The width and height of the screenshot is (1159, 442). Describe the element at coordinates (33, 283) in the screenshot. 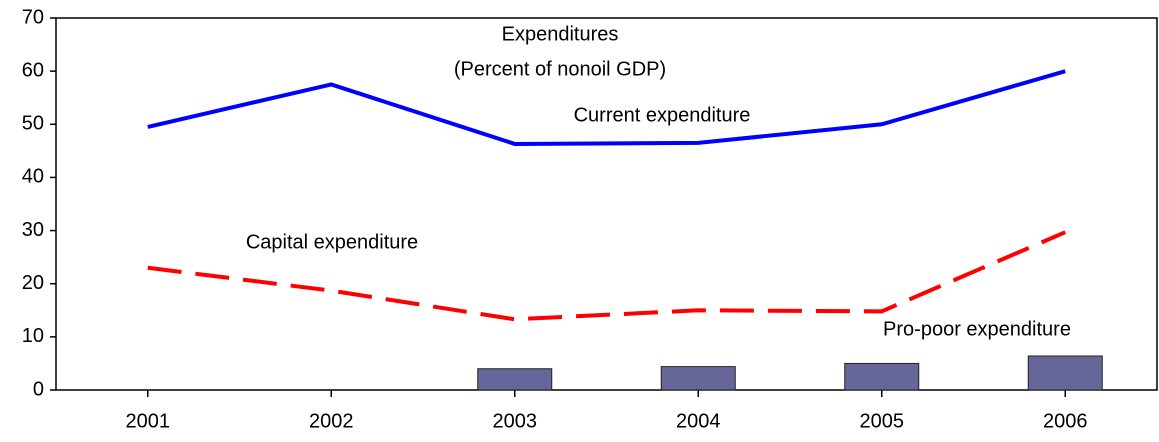

I see `y-tick-label: 20` at that location.